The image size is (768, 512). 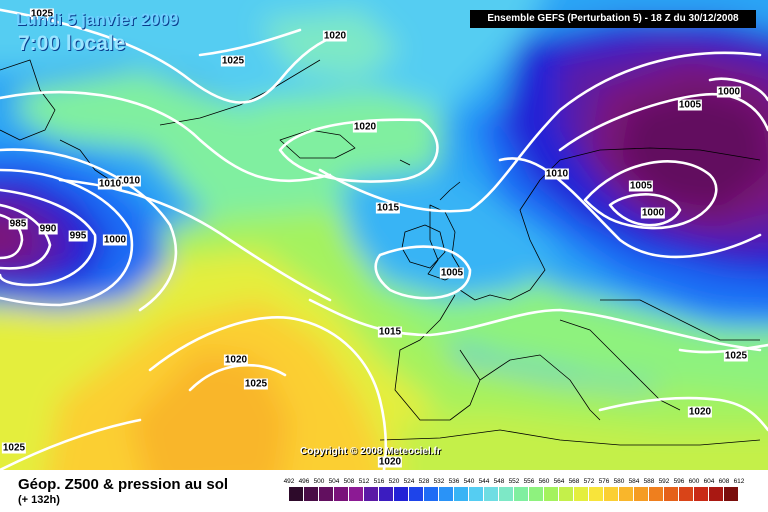 I want to click on color-scale-tick-label: 596, so click(x=679, y=481).